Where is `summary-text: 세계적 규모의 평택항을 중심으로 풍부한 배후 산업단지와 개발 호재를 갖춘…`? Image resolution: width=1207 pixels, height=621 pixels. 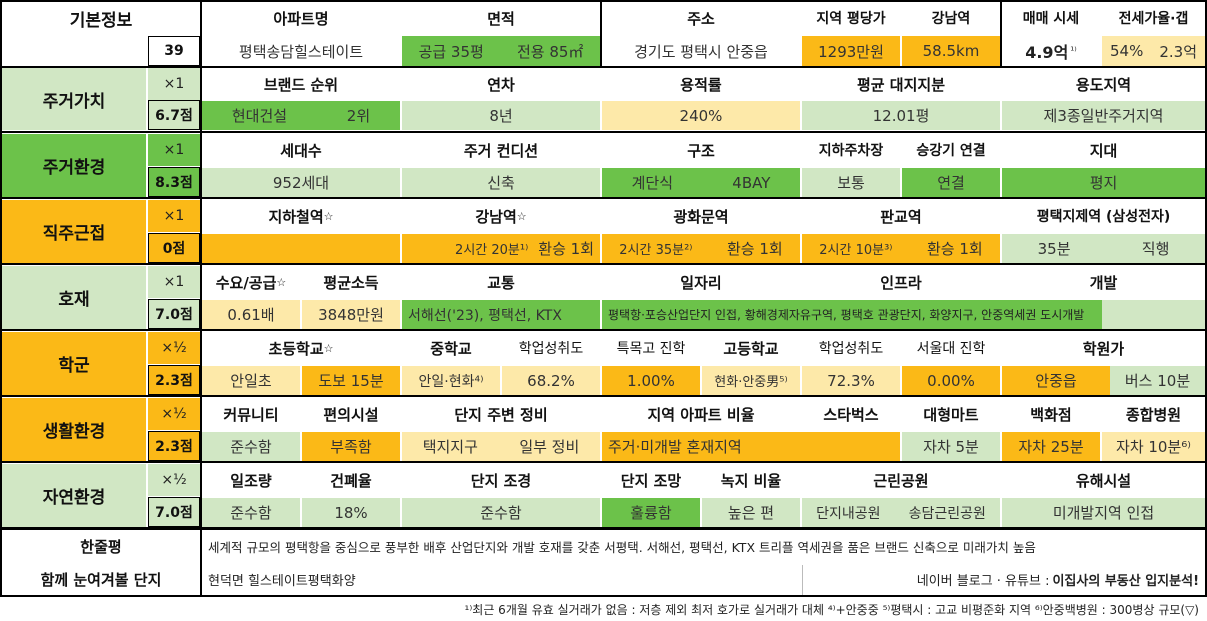 summary-text: 세계적 규모의 평택항을 중심으로 풍부한 배후 산업단지와 개발 호재를 갖춘… is located at coordinates (703, 546).